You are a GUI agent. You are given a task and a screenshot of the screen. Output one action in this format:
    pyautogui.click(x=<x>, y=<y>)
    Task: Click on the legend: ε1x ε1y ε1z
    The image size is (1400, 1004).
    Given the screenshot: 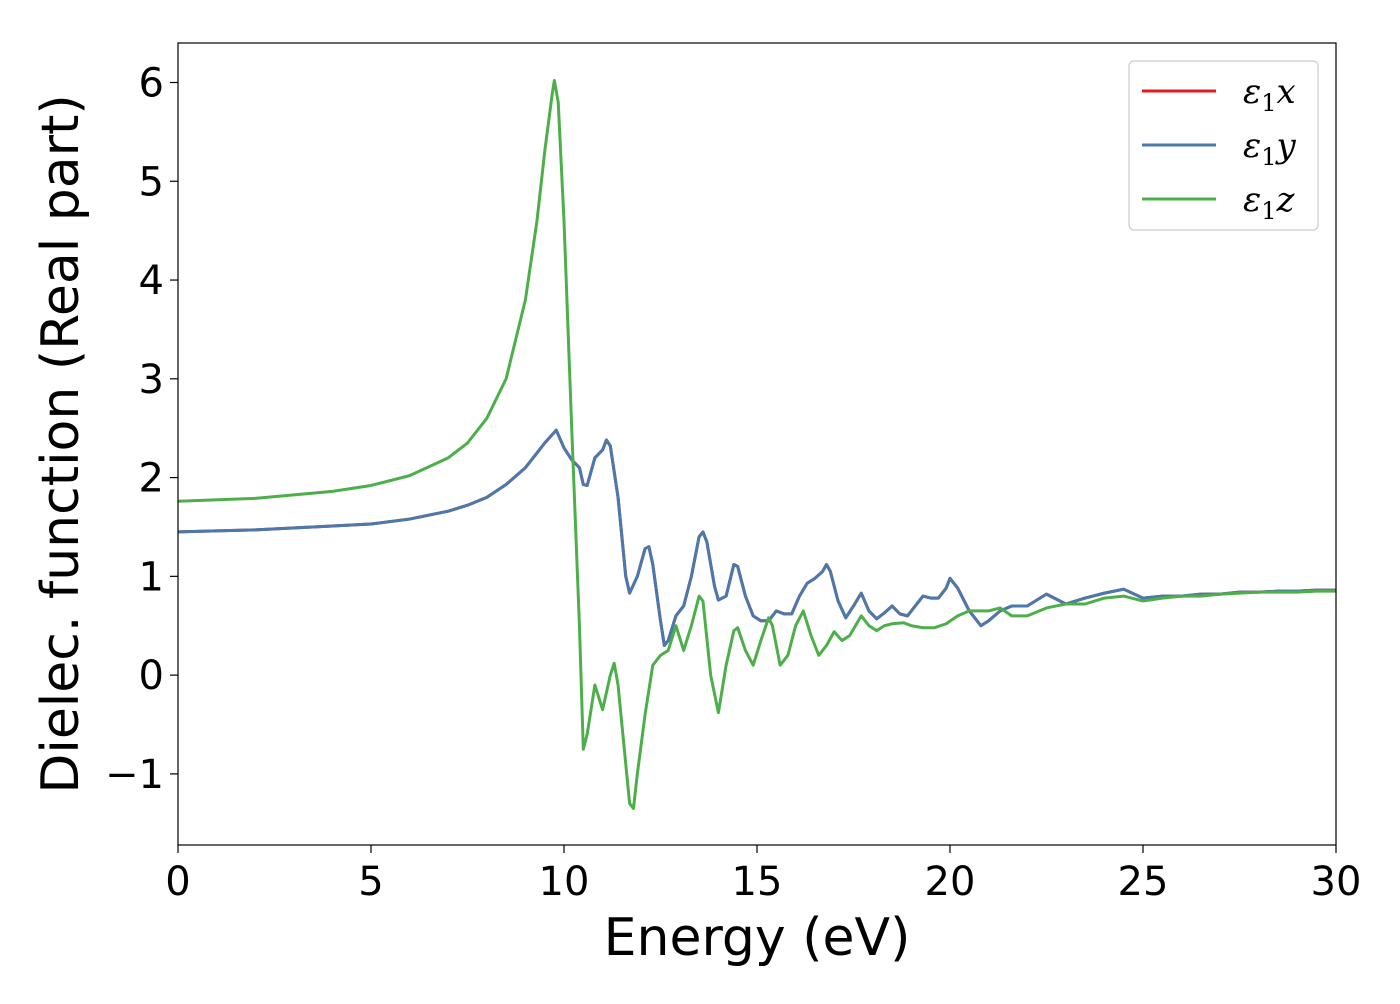 What is the action you would take?
    pyautogui.click(x=1223, y=145)
    